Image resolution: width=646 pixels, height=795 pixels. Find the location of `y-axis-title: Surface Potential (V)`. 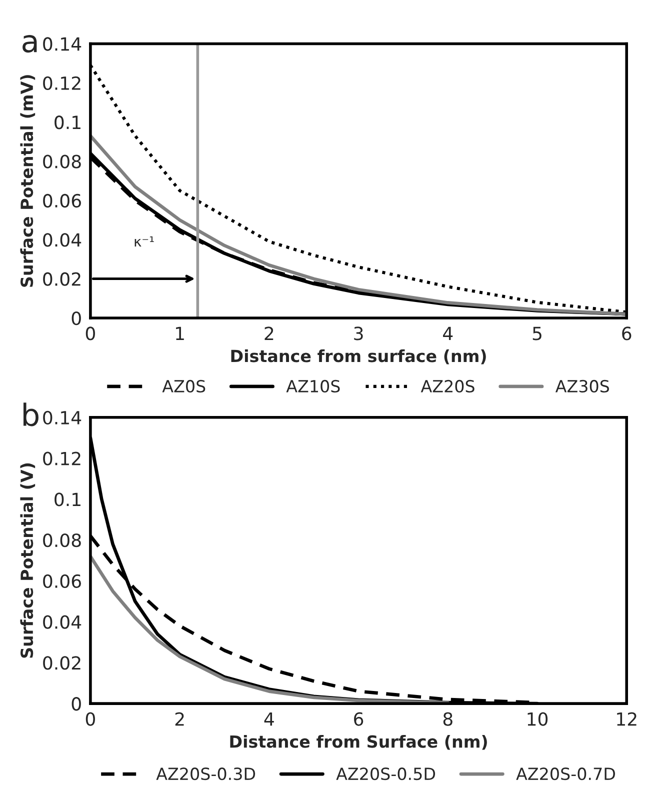

y-axis-title: Surface Potential (V) is located at coordinates (28, 560).